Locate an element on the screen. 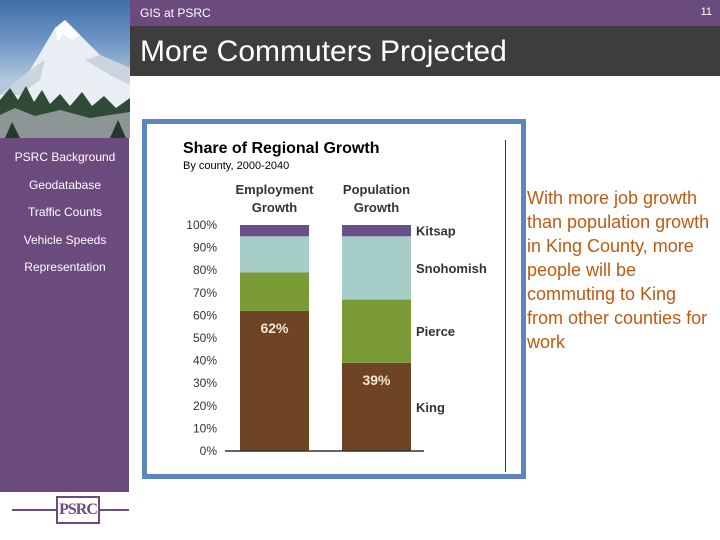 This screenshot has width=720, height=540. y-tick-label: 60% is located at coordinates (205, 315).